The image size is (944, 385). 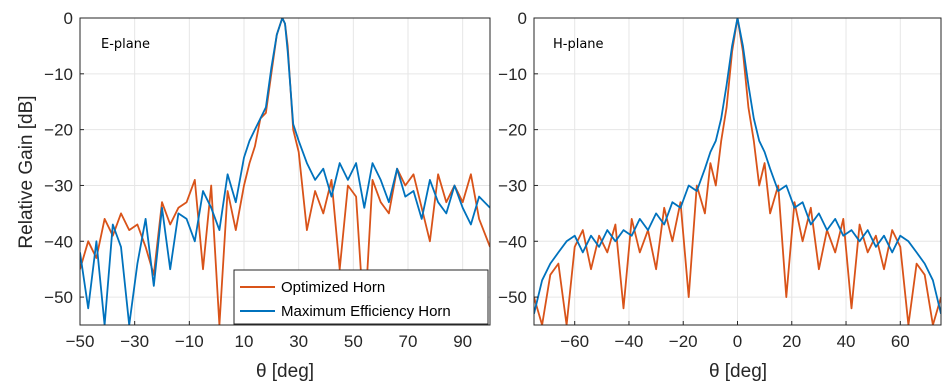 What do you see at coordinates (738, 371) in the screenshot?
I see `h-plane-x-axis-title: θ [deg]` at bounding box center [738, 371].